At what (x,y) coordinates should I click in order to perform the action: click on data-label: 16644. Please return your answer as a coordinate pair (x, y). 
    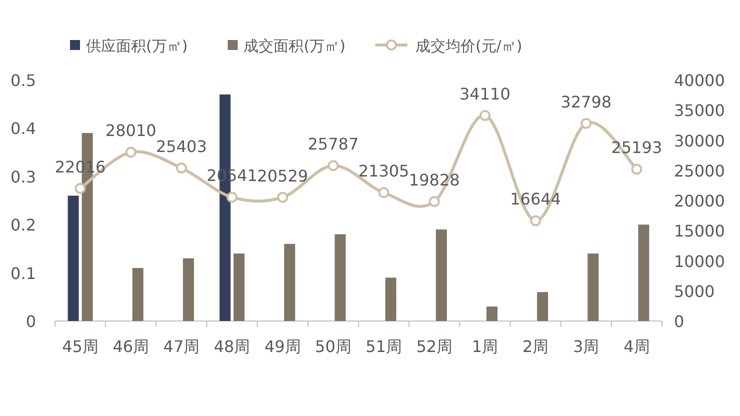
    Looking at the image, I should click on (535, 199).